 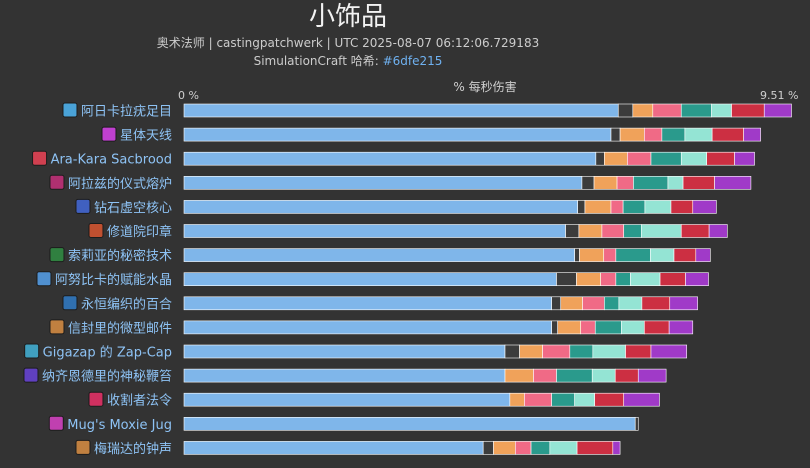 What do you see at coordinates (139, 401) in the screenshot?
I see `category-label: 收割者法令` at bounding box center [139, 401].